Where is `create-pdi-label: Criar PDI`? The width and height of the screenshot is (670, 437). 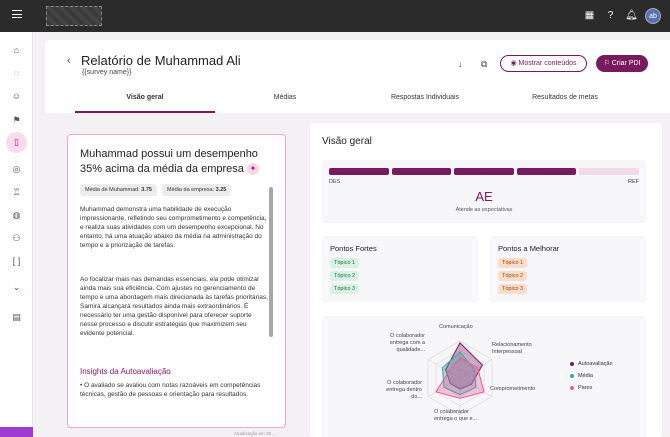
create-pdi-label: Criar PDI is located at coordinates (626, 63).